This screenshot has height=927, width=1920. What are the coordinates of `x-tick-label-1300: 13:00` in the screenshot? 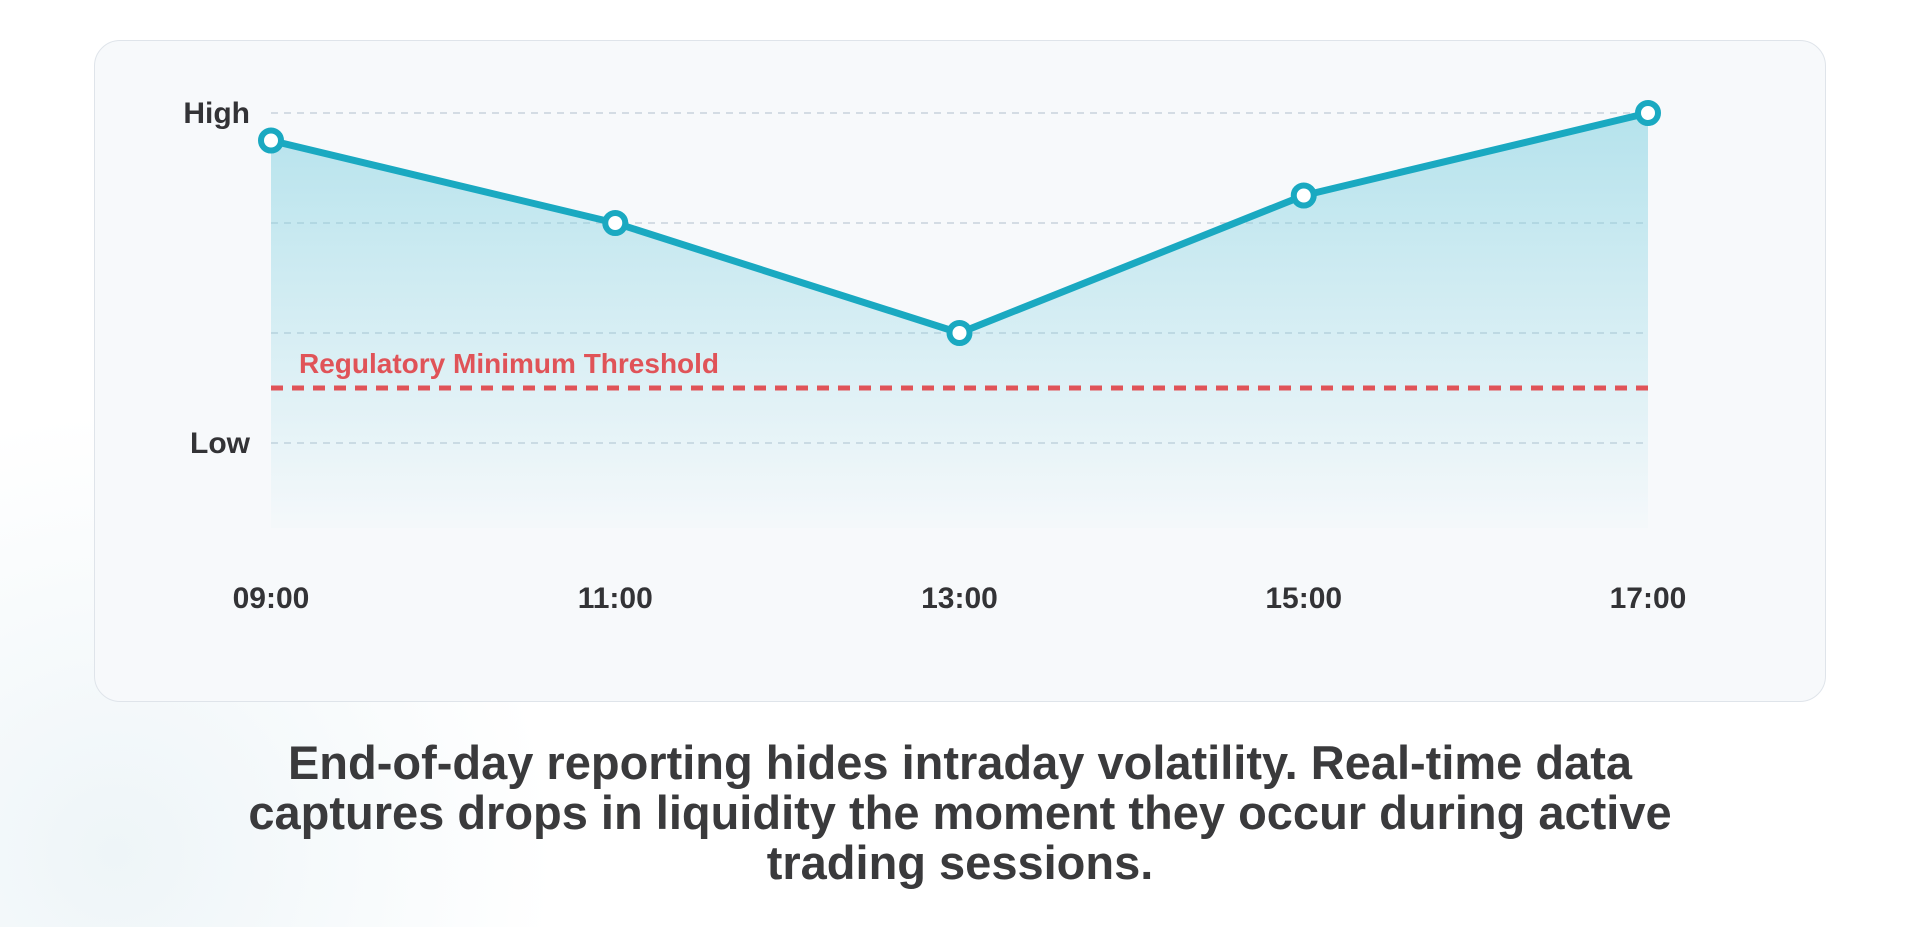 It's located at (959, 598).